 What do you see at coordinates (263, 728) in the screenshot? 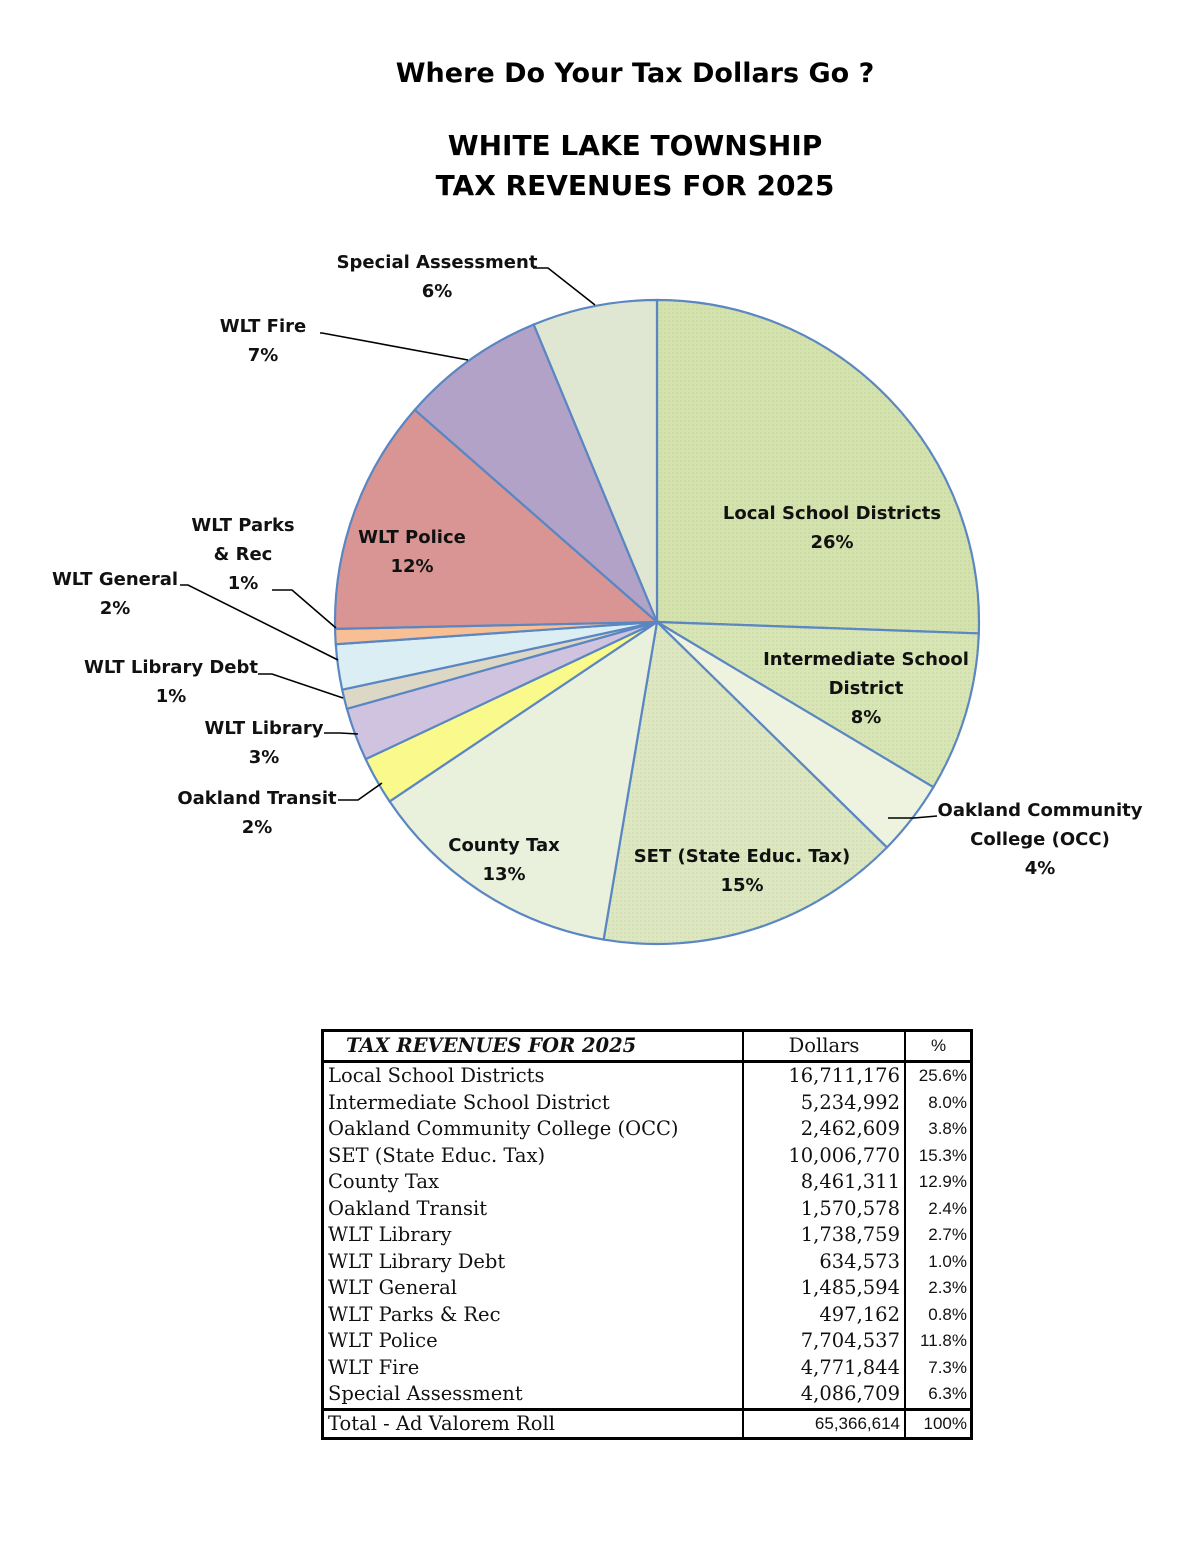
I see `slice-name-label: WLT Library` at bounding box center [263, 728].